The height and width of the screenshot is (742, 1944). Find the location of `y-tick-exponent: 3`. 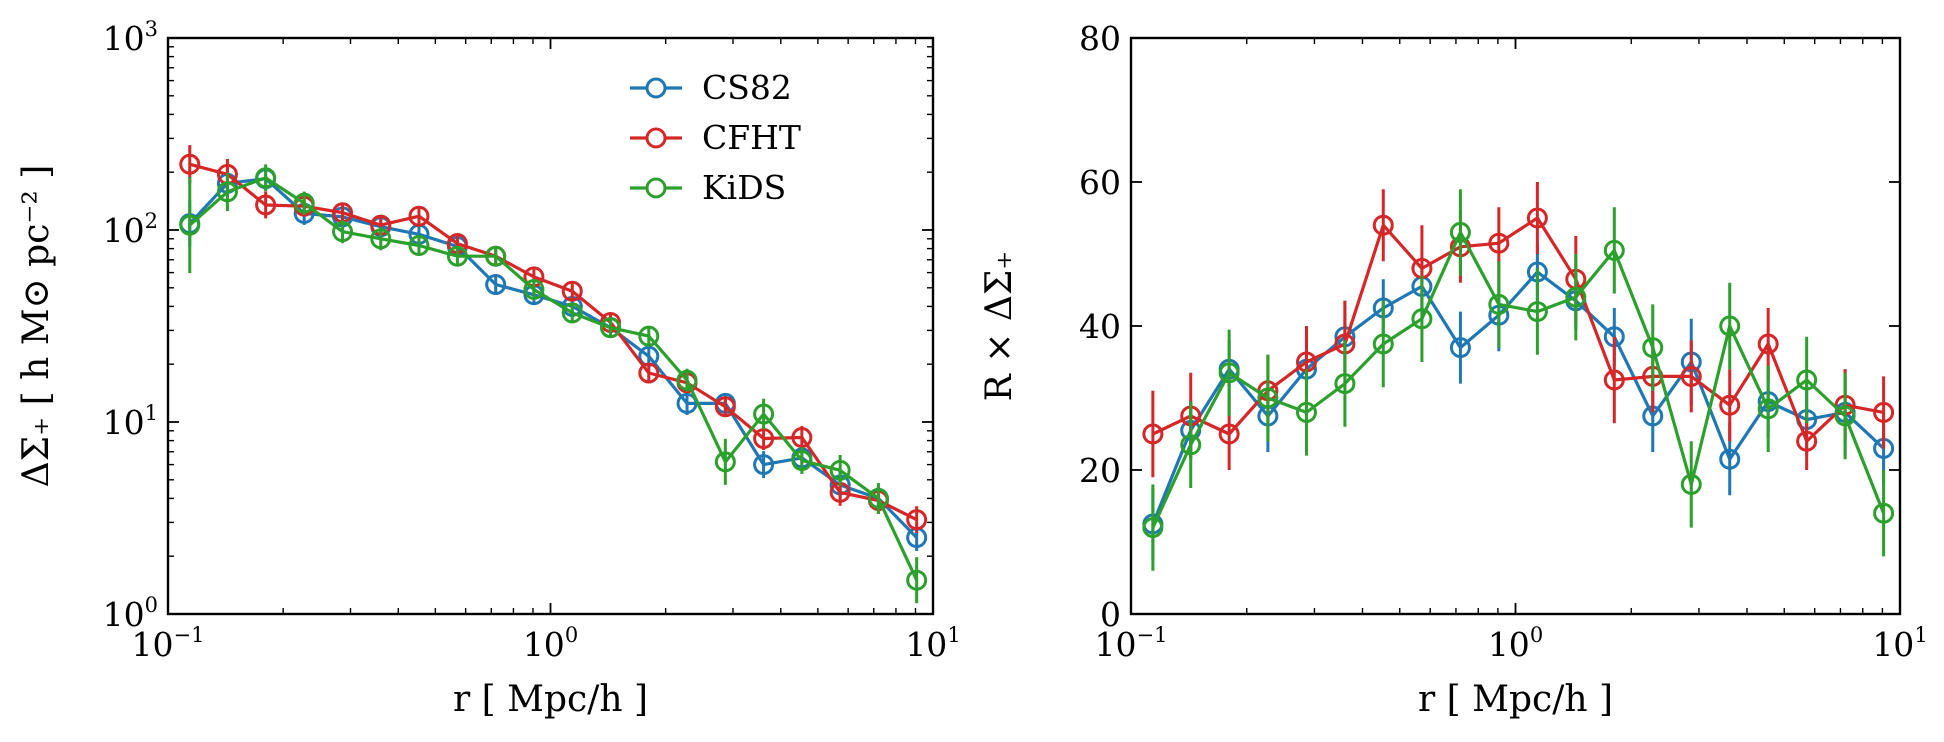

y-tick-exponent: 3 is located at coordinates (151, 29).